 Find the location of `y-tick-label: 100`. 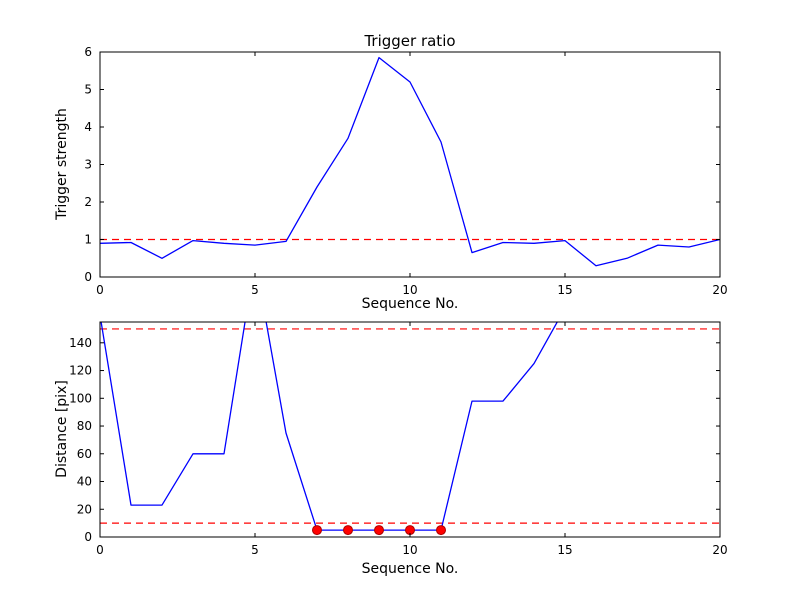

y-tick-label: 100 is located at coordinates (80, 398).